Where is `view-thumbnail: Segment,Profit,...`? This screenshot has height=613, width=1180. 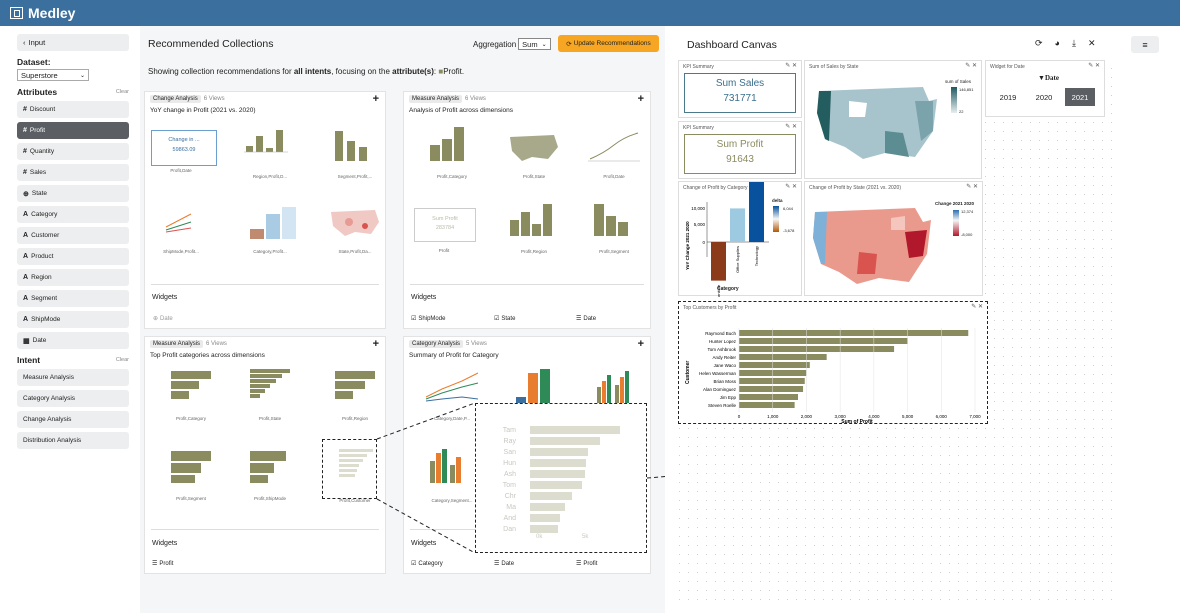 view-thumbnail: Segment,Profit,... is located at coordinates (355, 153).